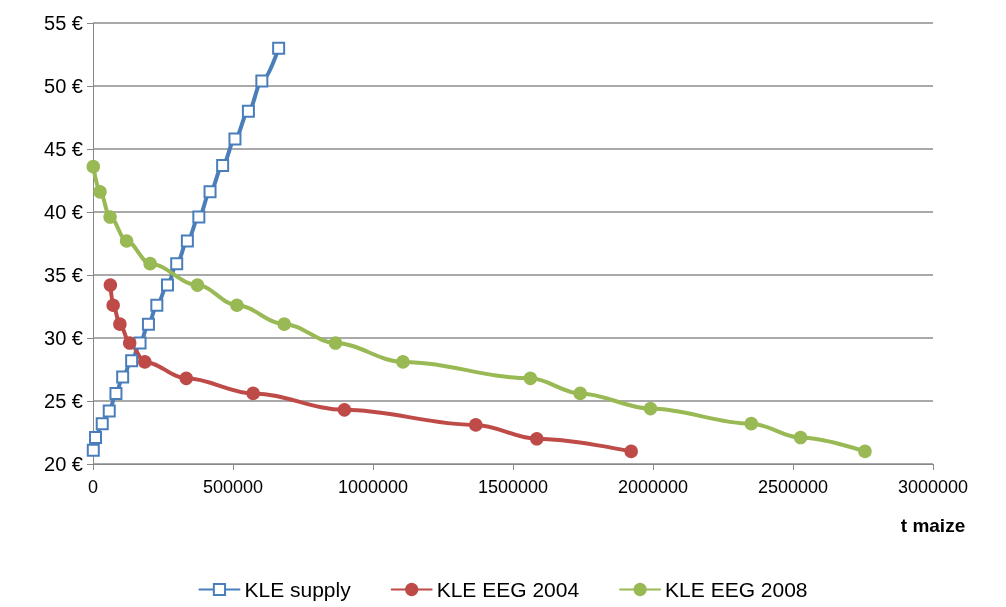 This screenshot has width=1006, height=607. Describe the element at coordinates (933, 525) in the screenshot. I see `x-axis-title: t maize` at that location.